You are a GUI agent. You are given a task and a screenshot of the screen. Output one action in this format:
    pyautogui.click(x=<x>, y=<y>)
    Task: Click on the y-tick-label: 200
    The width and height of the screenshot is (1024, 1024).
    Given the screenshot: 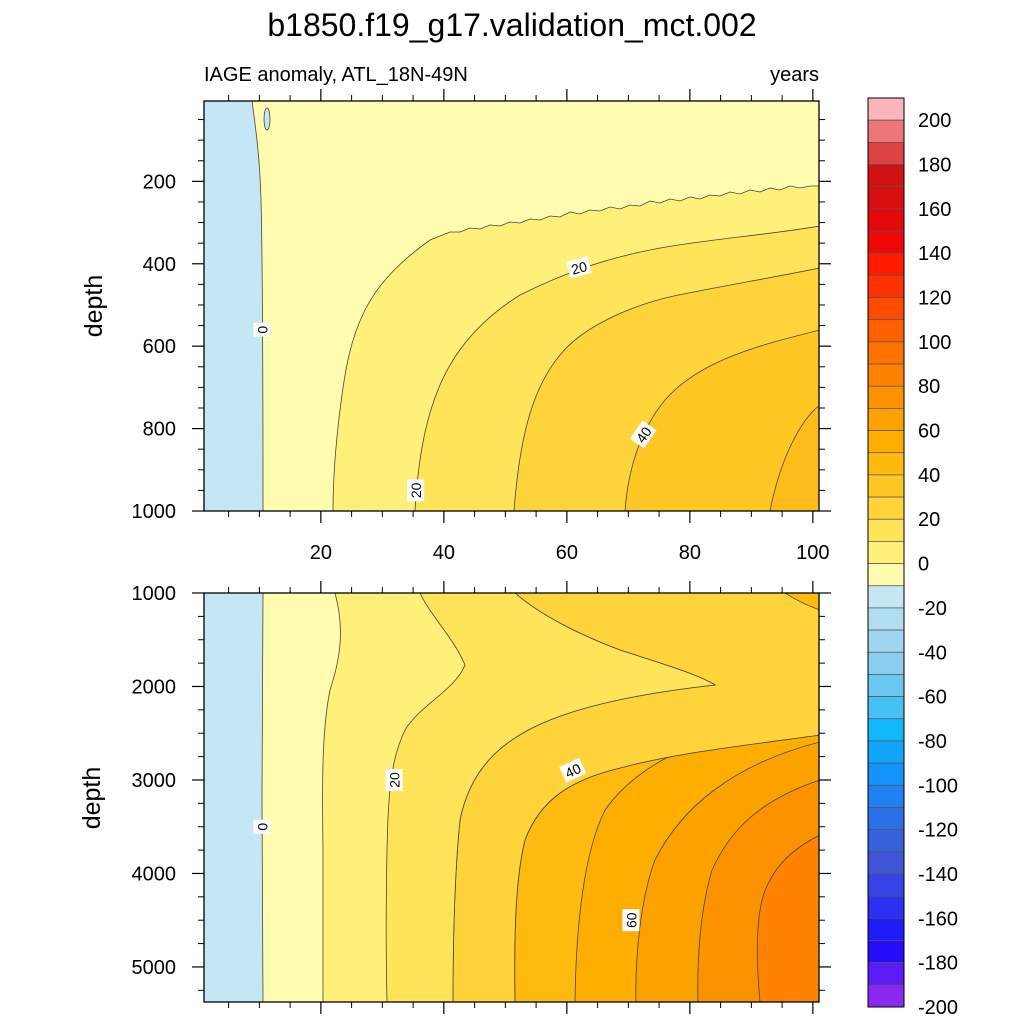 What is the action you would take?
    pyautogui.click(x=159, y=182)
    